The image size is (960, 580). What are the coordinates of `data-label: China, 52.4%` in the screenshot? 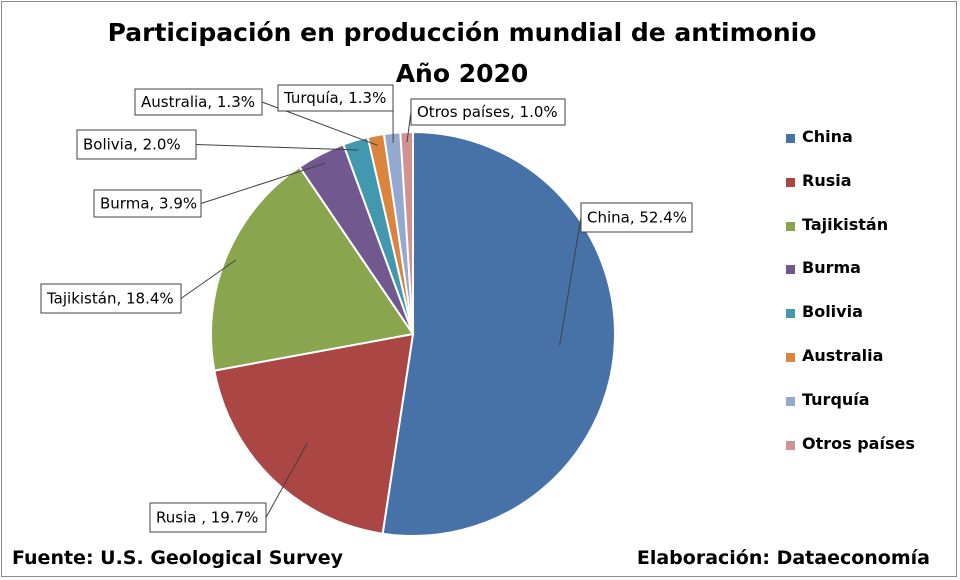 It's located at (637, 218).